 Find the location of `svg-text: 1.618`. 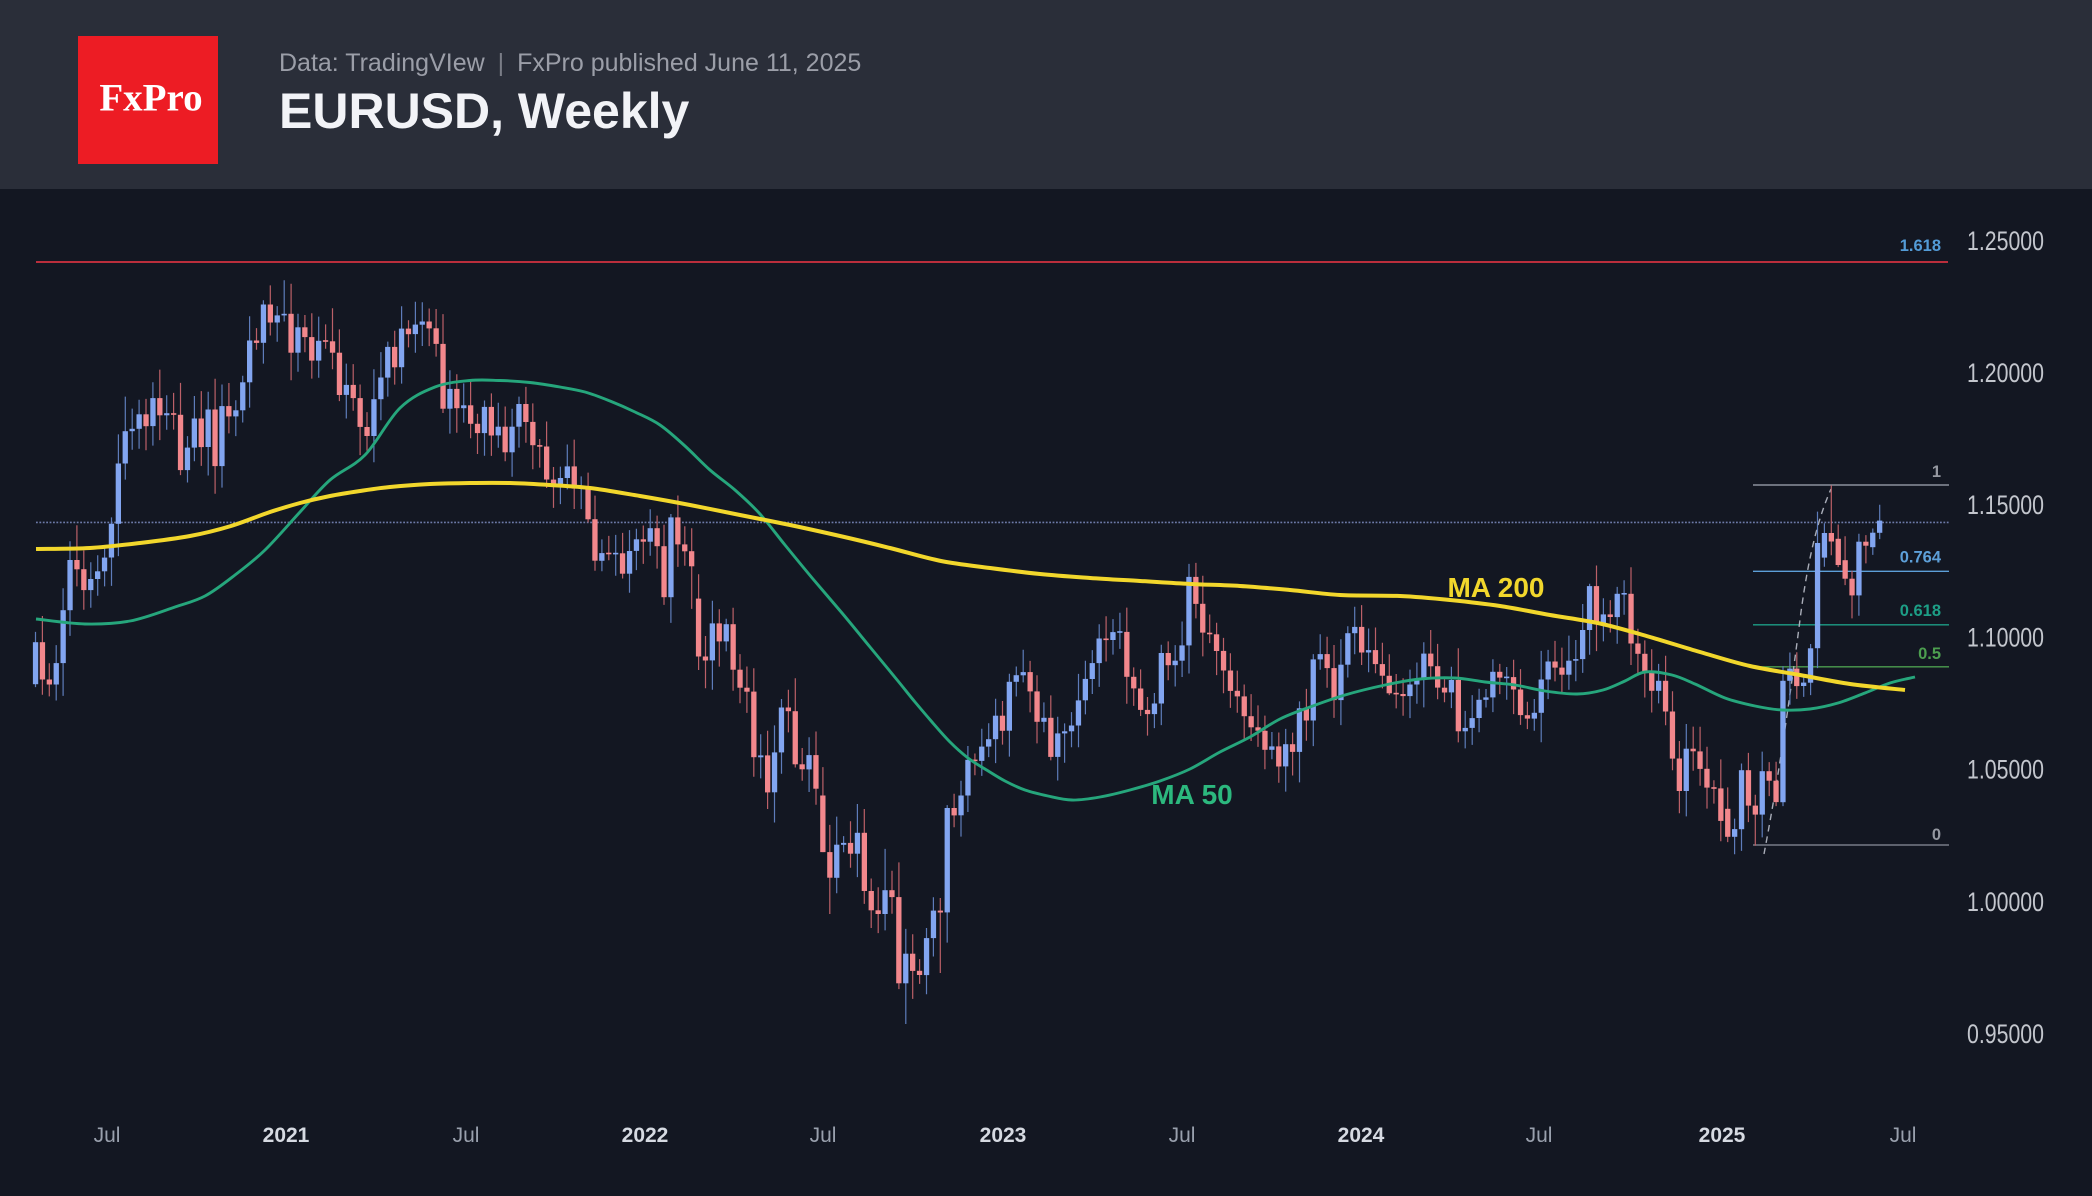

svg-text: 1.618 is located at coordinates (1920, 246).